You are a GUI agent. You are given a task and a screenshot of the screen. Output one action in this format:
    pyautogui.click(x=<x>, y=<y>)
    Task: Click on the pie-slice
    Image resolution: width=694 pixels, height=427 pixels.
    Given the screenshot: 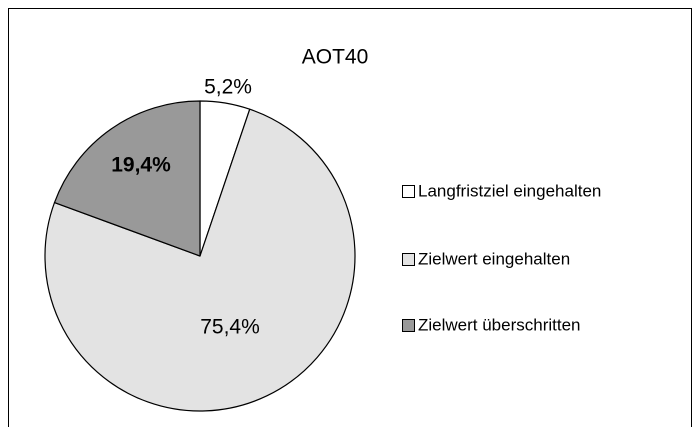 What is the action you would take?
    pyautogui.click(x=127, y=178)
    